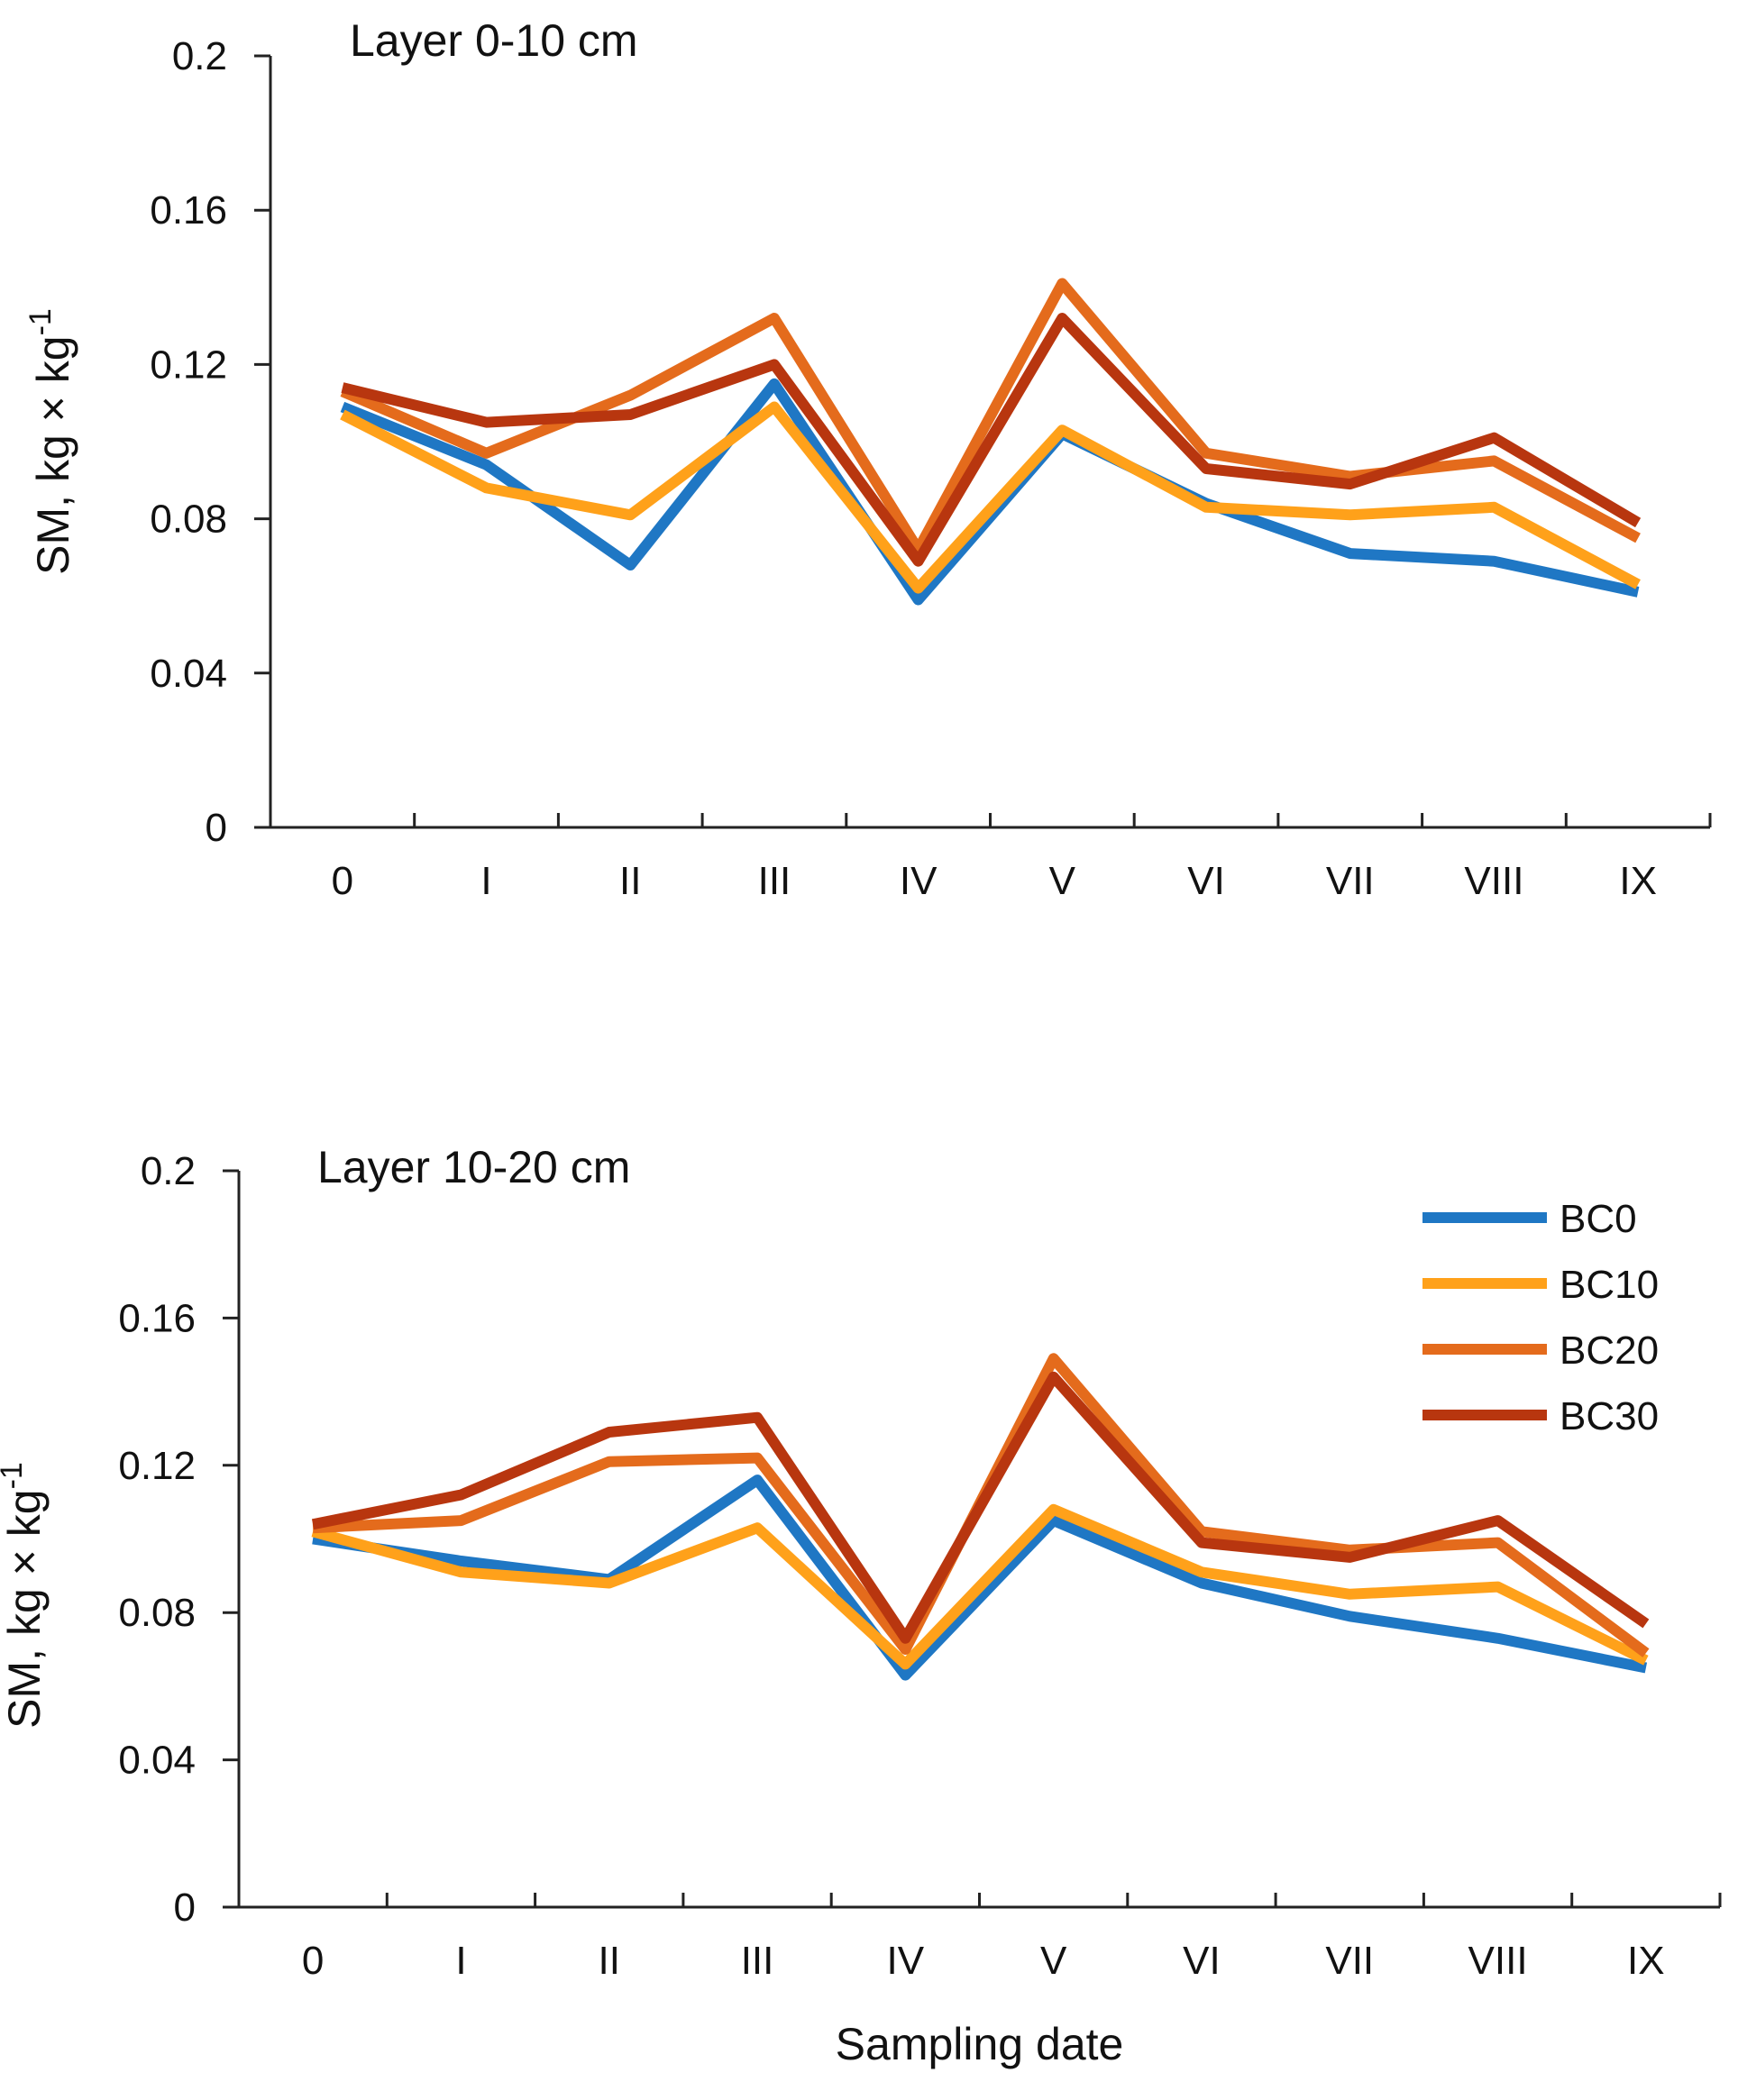 The height and width of the screenshot is (2100, 1738). Describe the element at coordinates (1540, 1317) in the screenshot. I see `legend: BC0 BC10 BC20 BC30` at that location.